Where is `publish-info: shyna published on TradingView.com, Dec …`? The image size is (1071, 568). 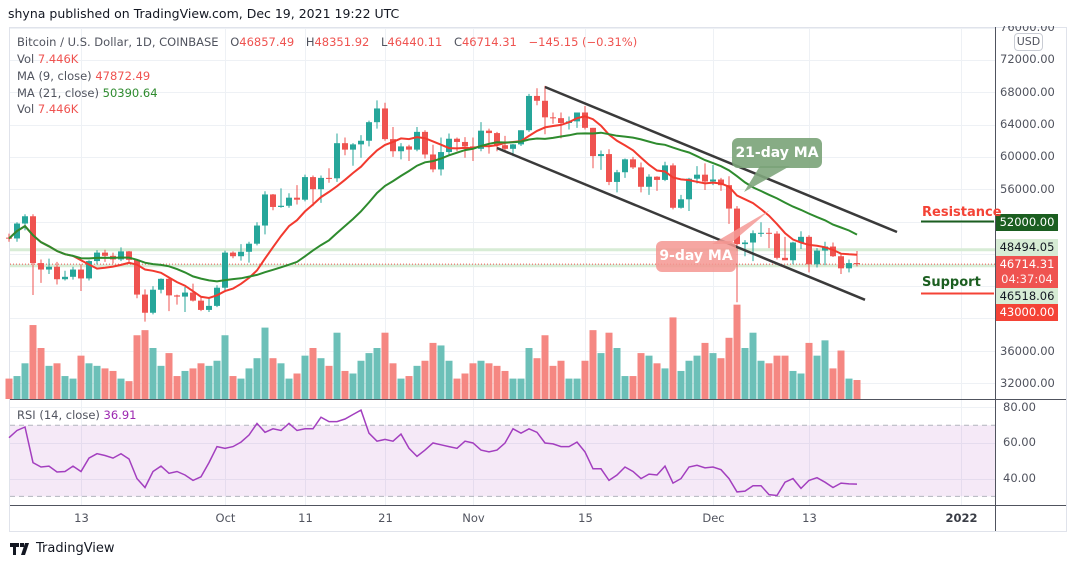 publish-info: shyna published on TradingView.com, Dec … is located at coordinates (204, 13).